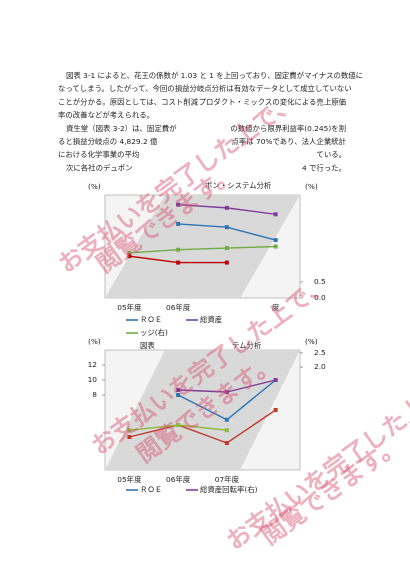 Image resolution: width=410 pixels, height=580 pixels. Describe the element at coordinates (98, 154) in the screenshot. I see `paragraph-text: における化学事業の平均` at that location.